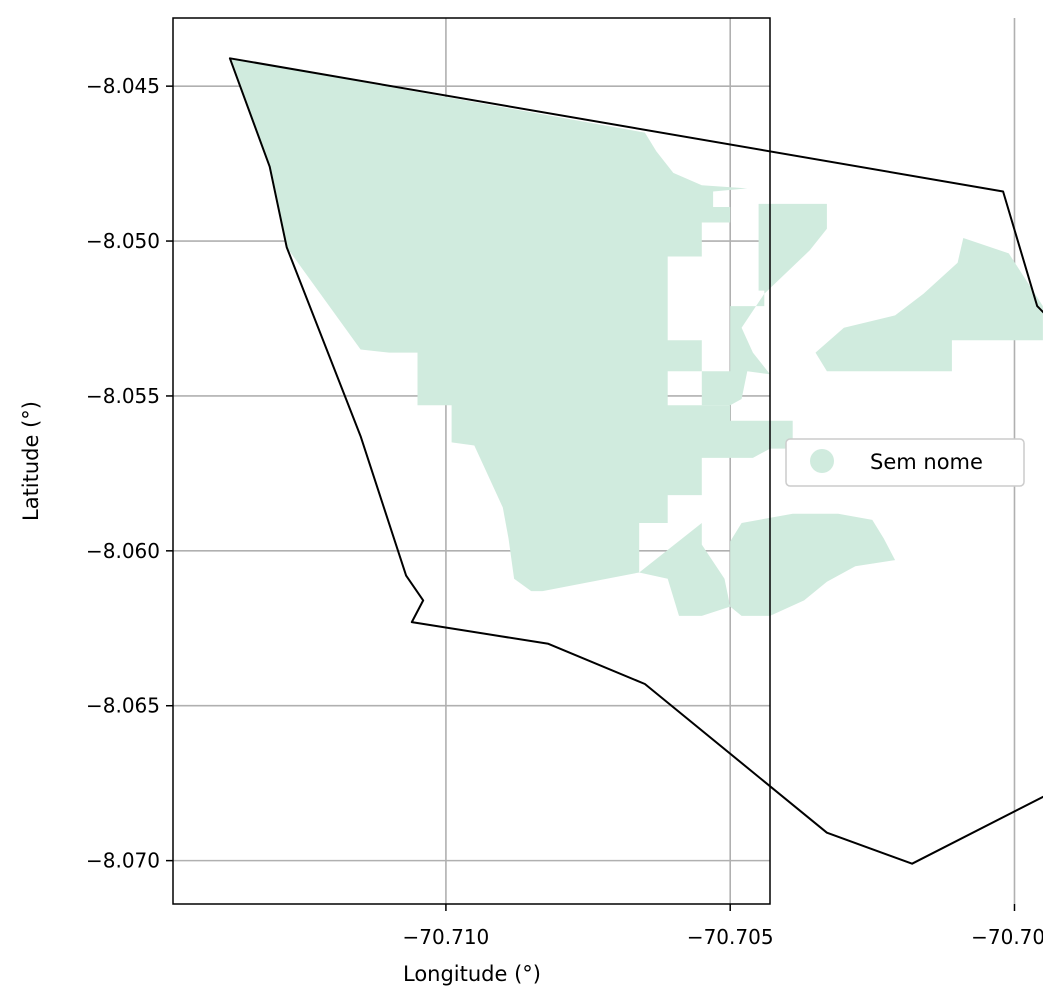 The height and width of the screenshot is (1006, 1043). Describe the element at coordinates (472, 974) in the screenshot. I see `x-axis-label: Longitude (°)` at that location.